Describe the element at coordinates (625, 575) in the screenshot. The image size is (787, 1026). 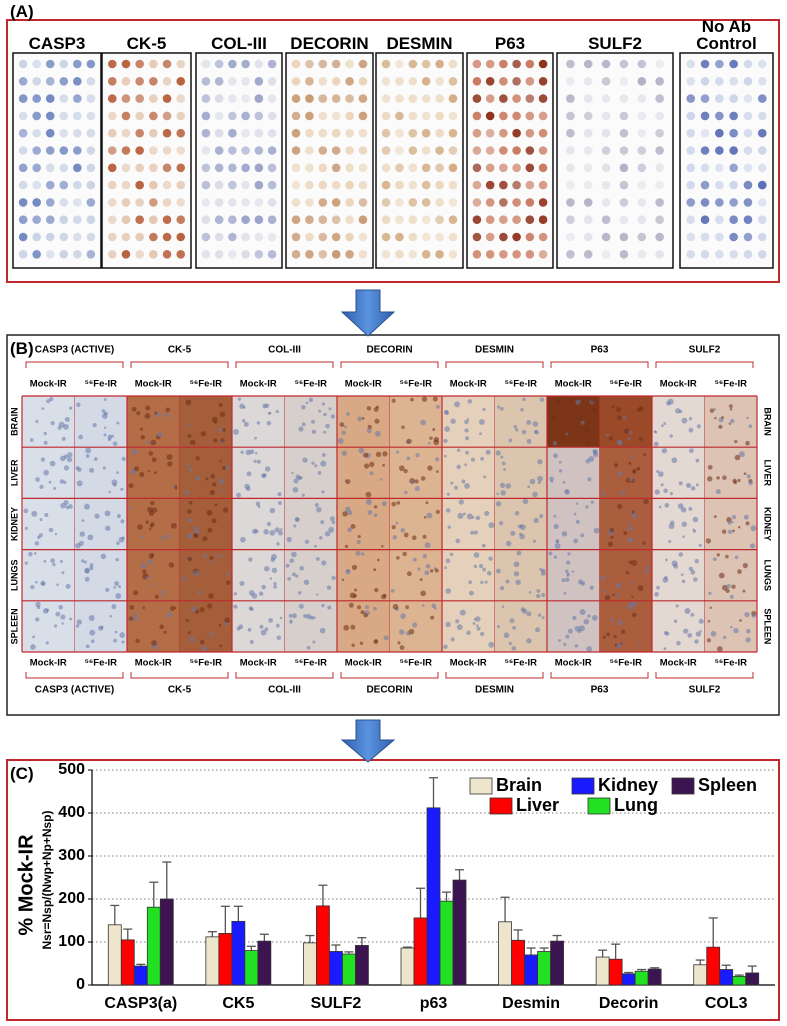
I see `micrograph` at that location.